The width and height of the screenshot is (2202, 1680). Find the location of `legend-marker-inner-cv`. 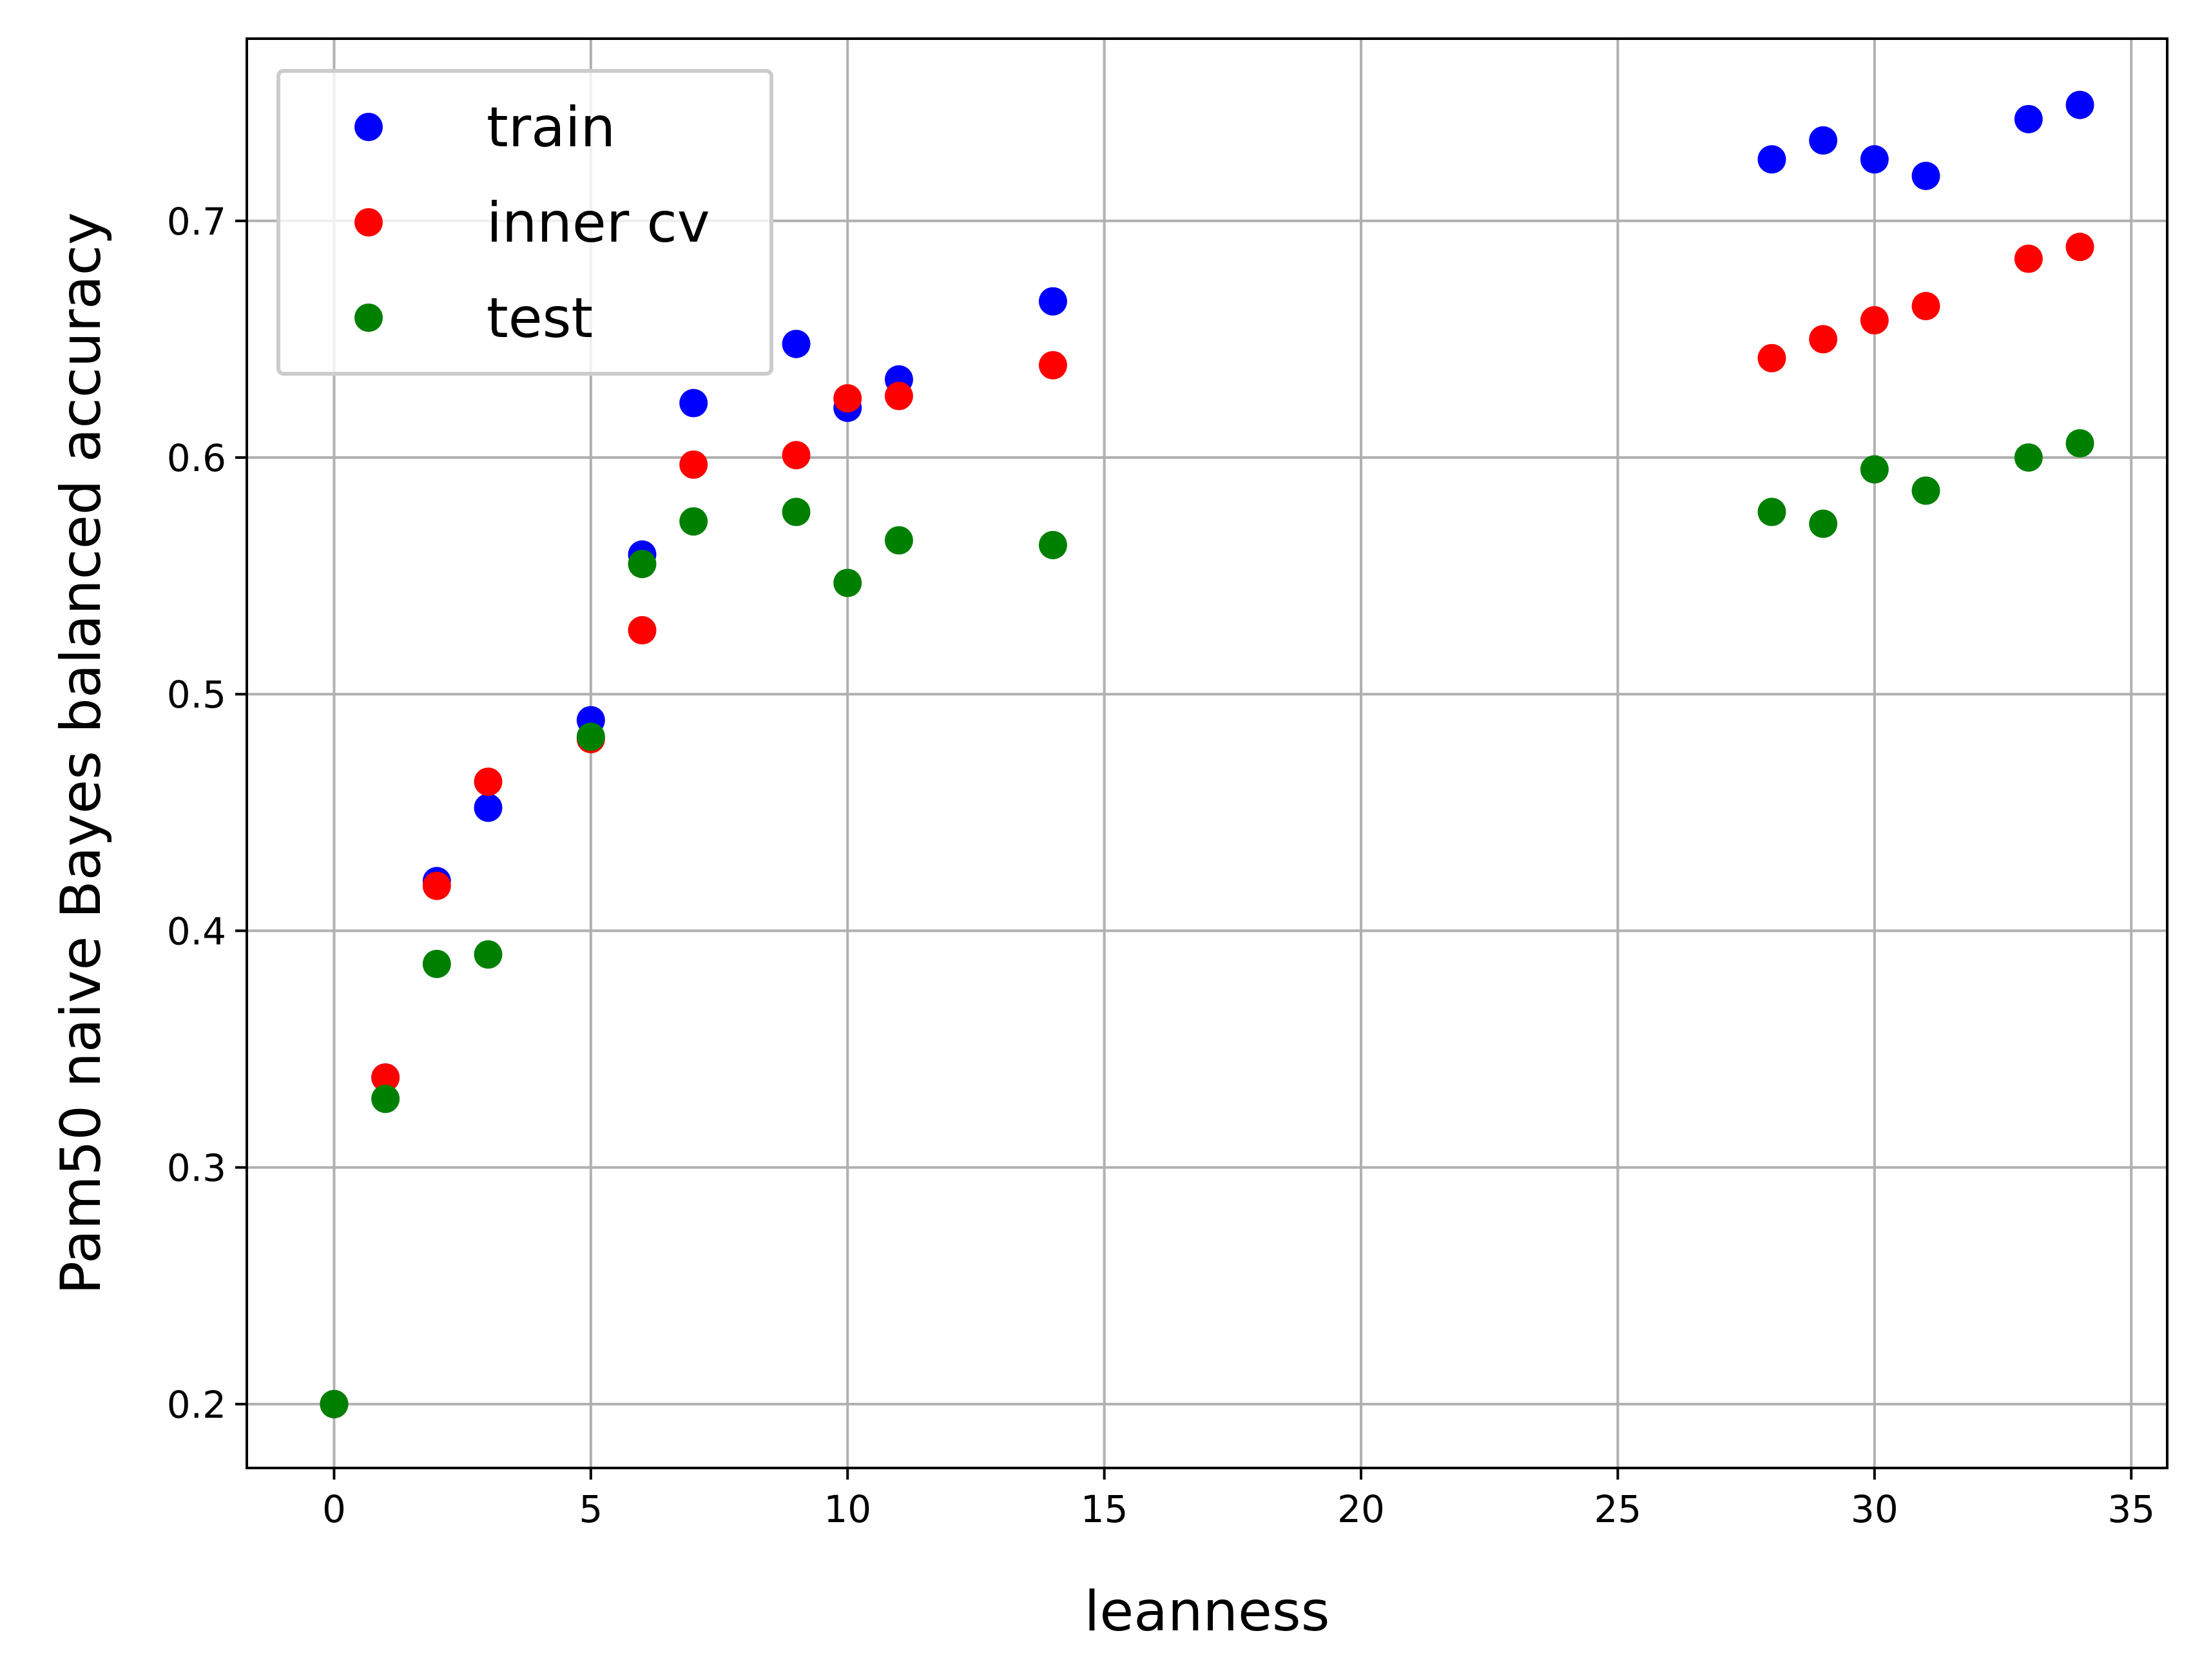

legend-marker-inner-cv is located at coordinates (368, 223).